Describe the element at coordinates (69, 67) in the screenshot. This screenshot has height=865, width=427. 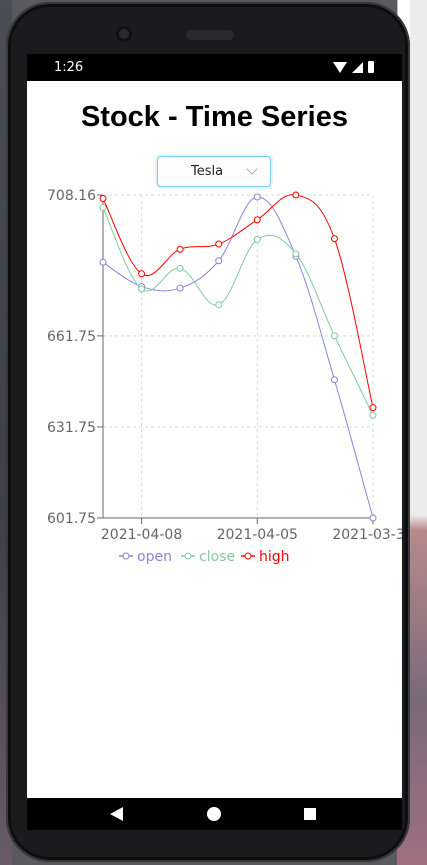
I see `status-time: 1:26` at that location.